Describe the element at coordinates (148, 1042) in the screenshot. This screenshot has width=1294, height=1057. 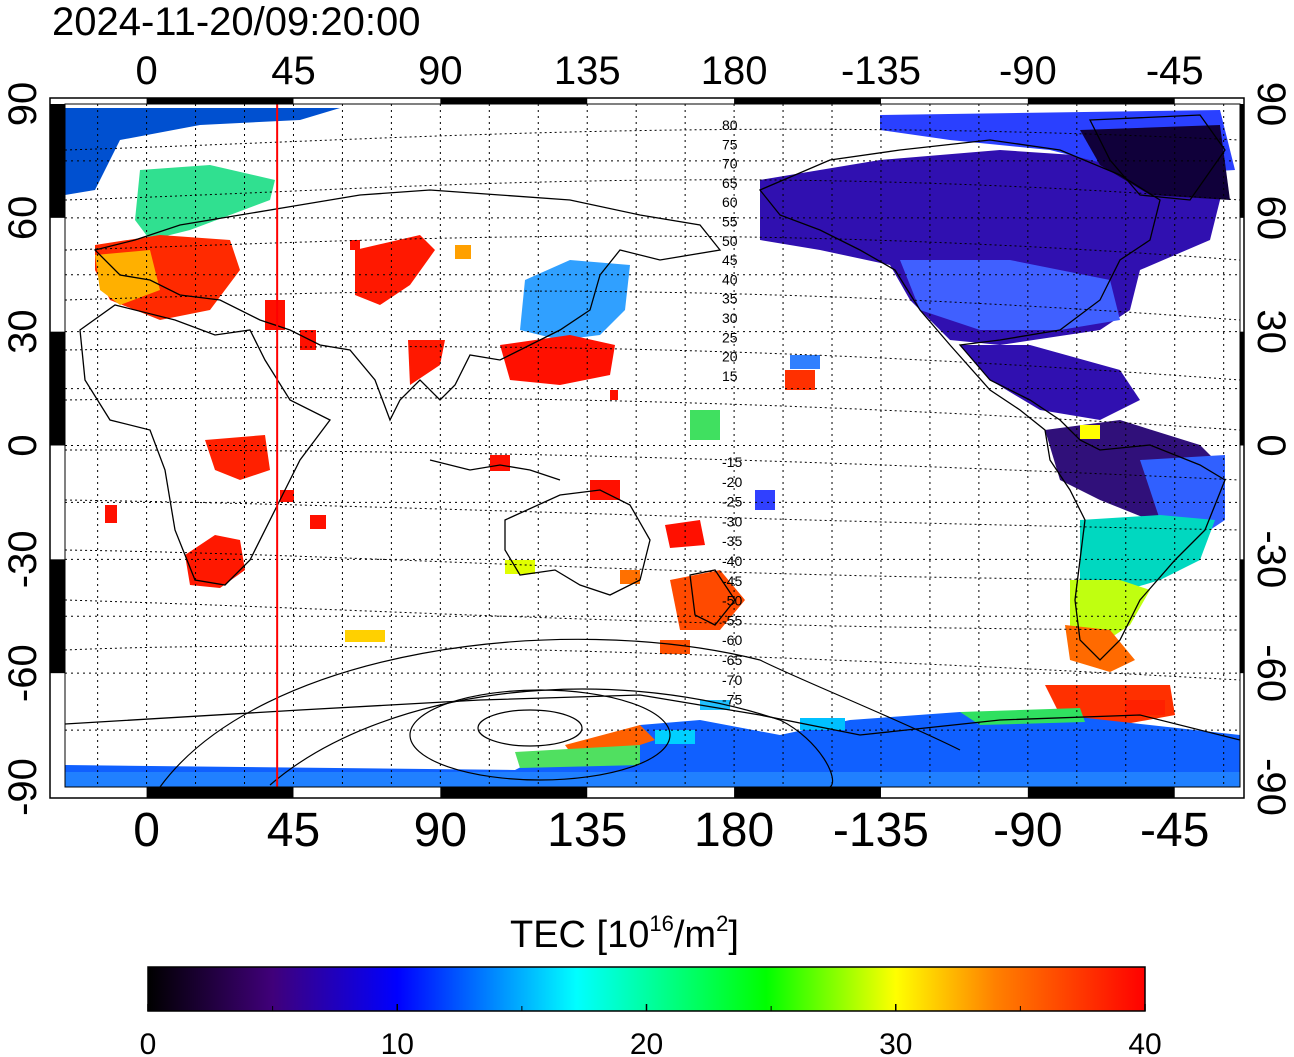
I see `colorbar-tick-label: 0` at that location.